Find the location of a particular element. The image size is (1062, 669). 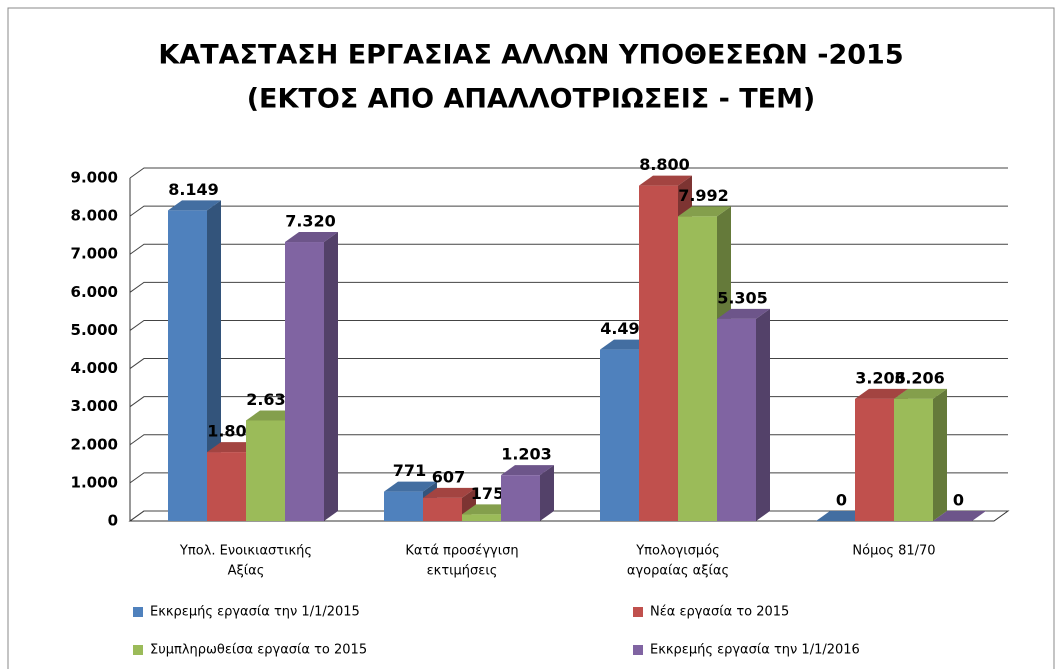

x-tick-label: αγοραίας αξίας is located at coordinates (678, 571).